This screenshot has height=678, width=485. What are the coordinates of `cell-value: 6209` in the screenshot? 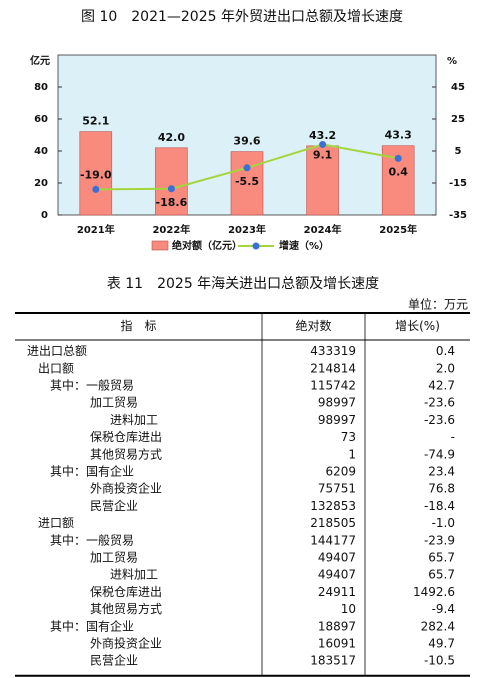 It's located at (340, 472).